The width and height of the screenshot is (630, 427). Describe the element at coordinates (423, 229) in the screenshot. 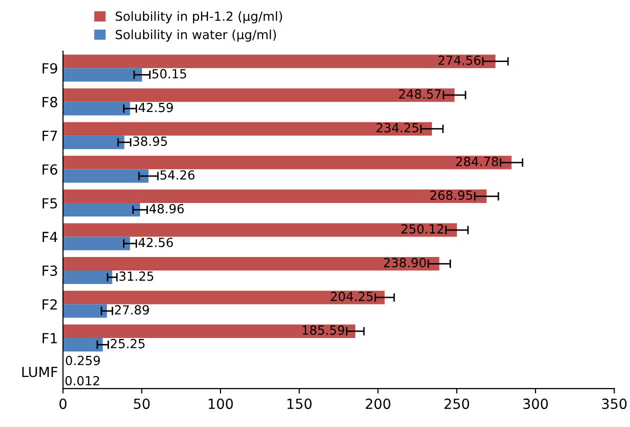

I see `data-label: 250.12` at that location.